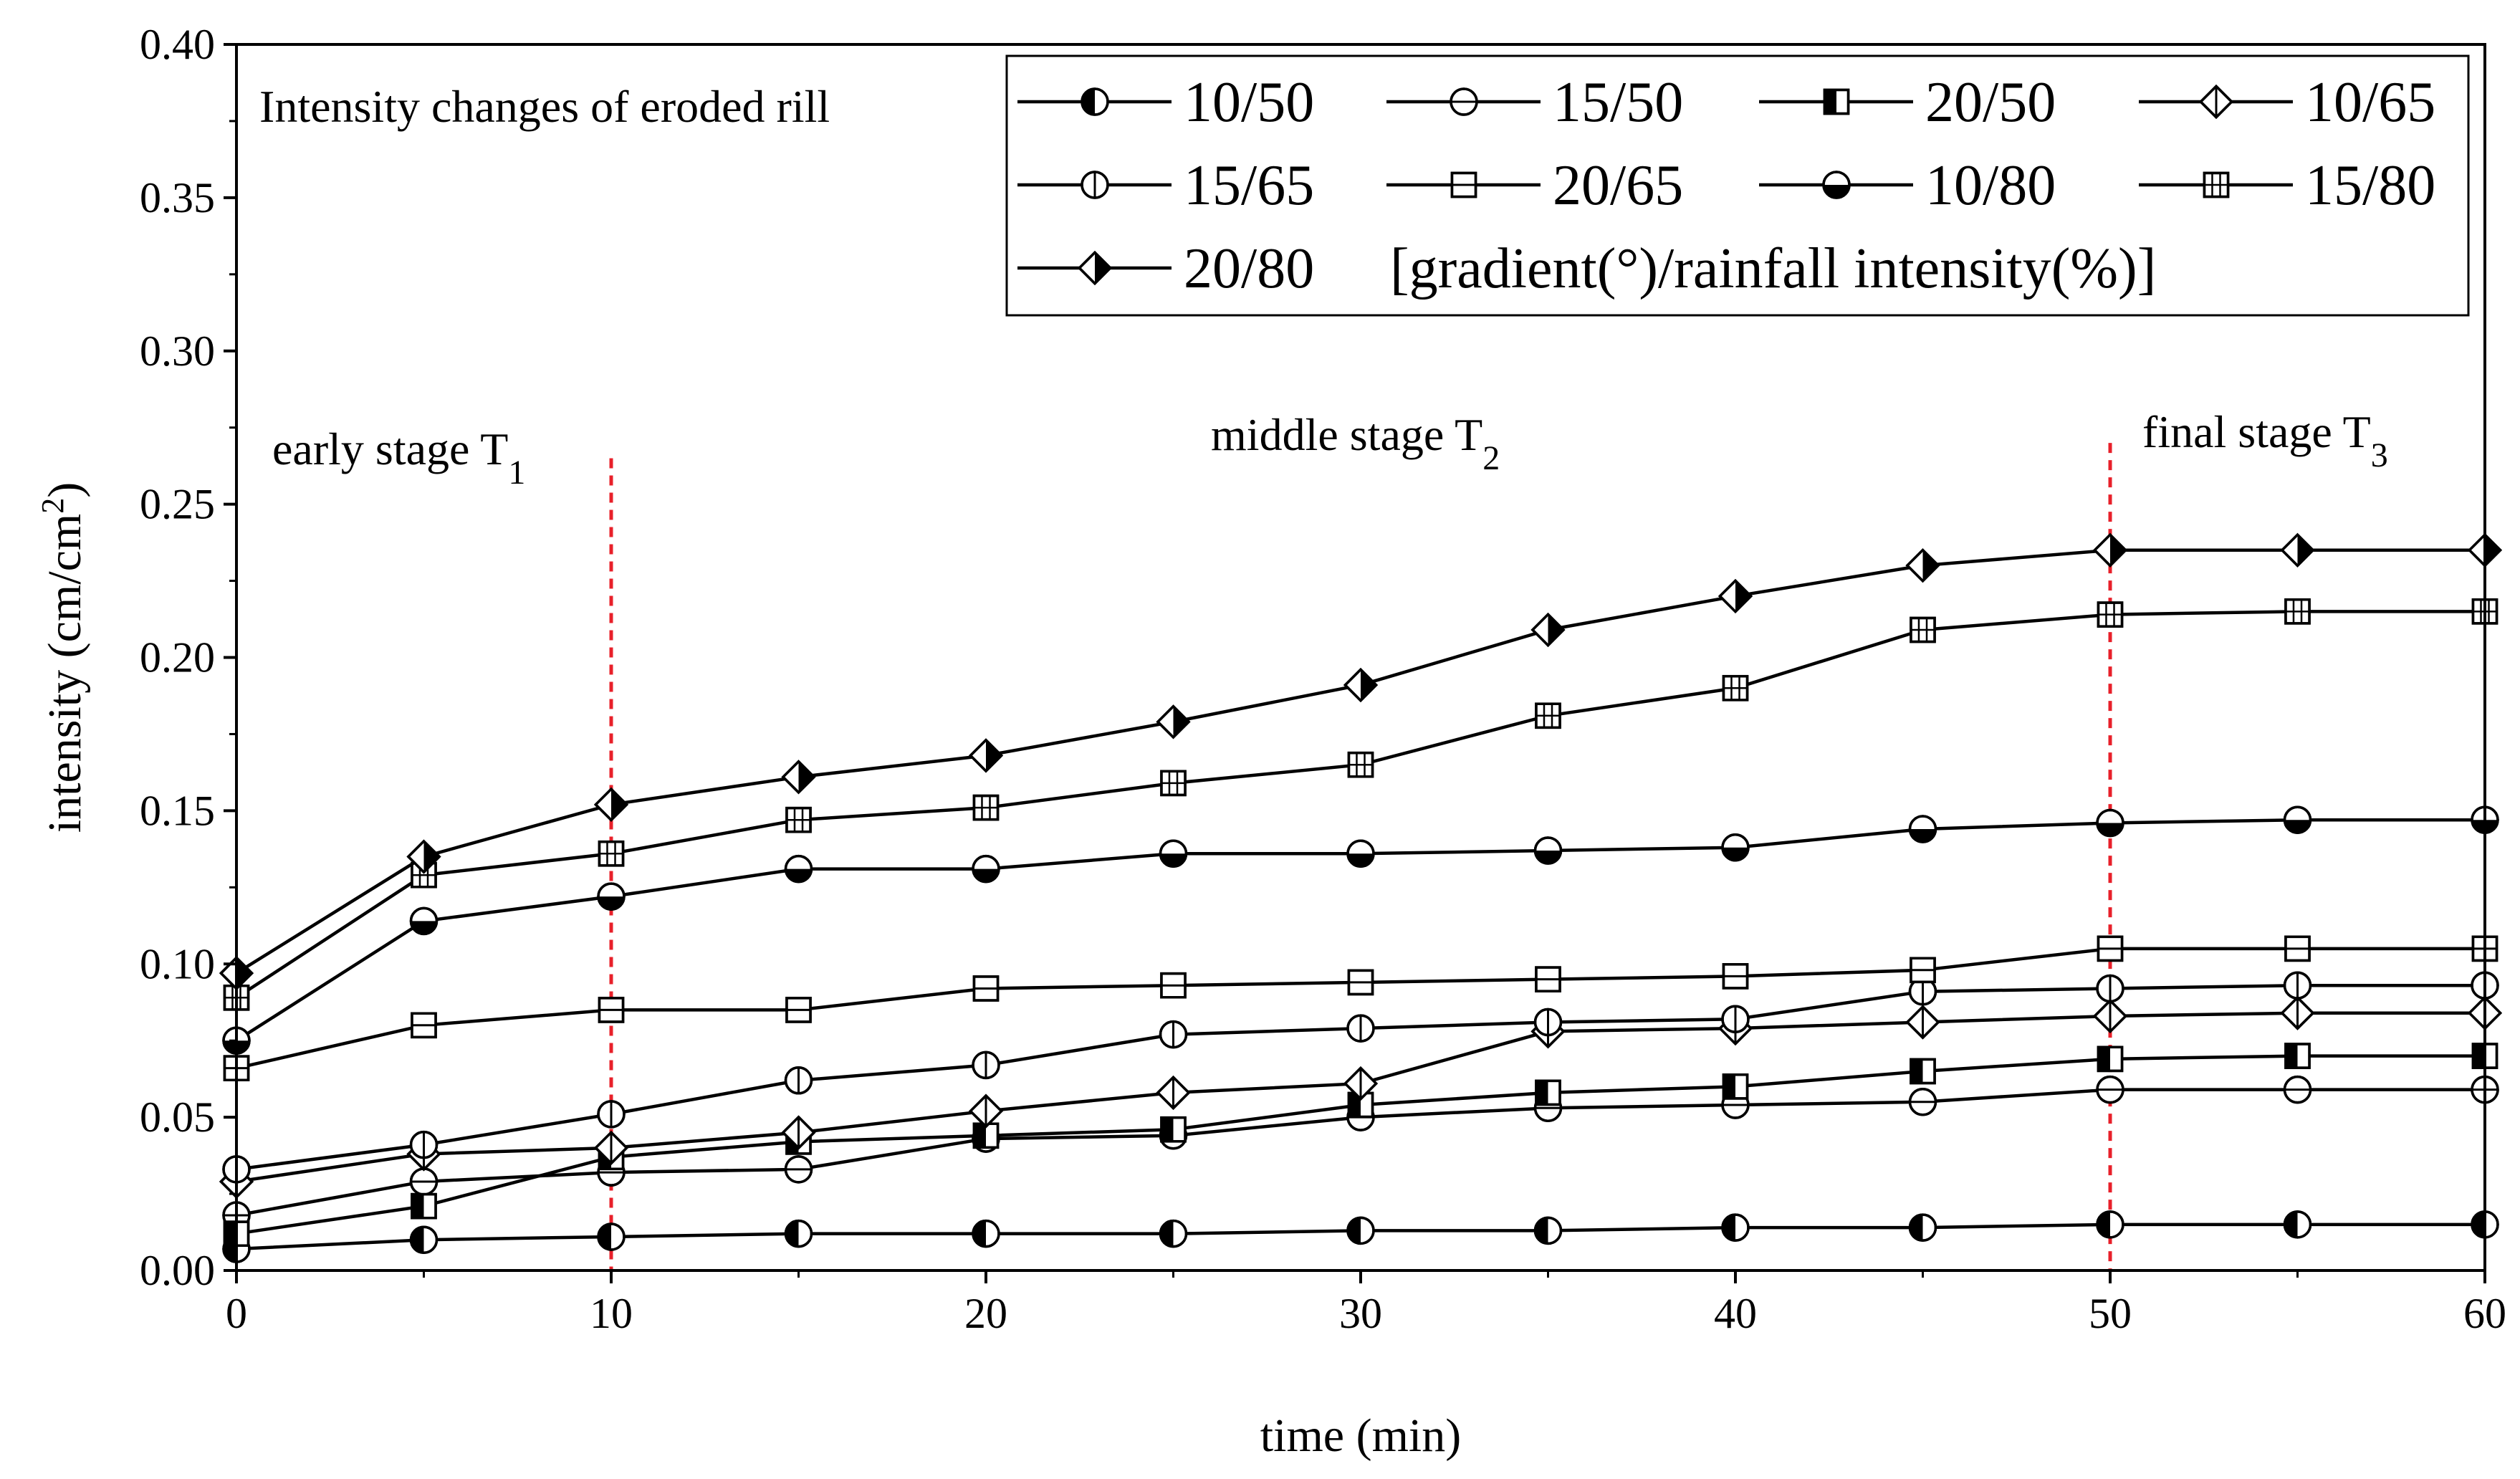 This screenshot has width=2520, height=1479. I want to click on y-tick-label: 0.00, so click(177, 1270).